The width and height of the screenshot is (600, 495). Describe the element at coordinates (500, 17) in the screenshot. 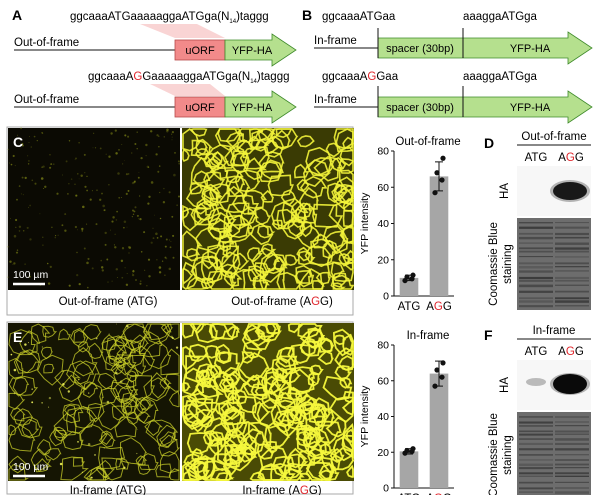

I see `sequence-right: aaaggaATGga` at that location.